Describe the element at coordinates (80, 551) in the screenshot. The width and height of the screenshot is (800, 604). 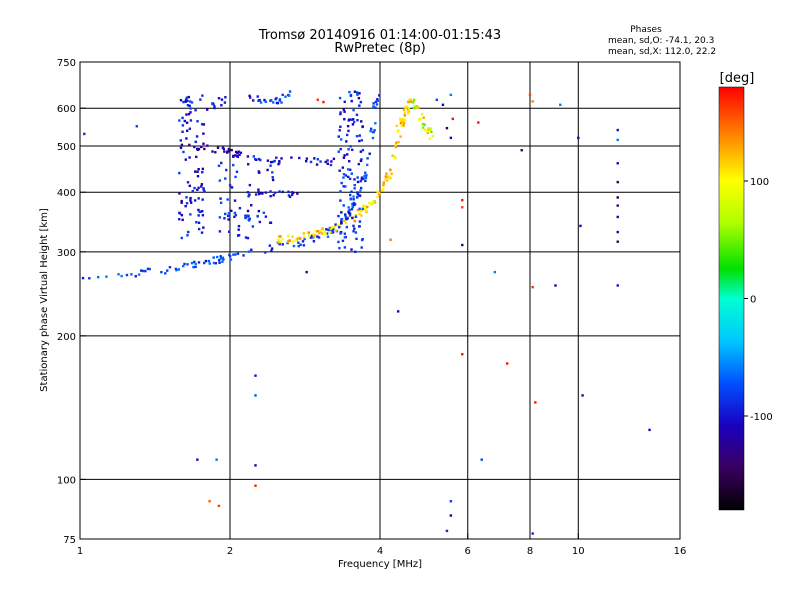
I see `x-tick-label: 1` at that location.